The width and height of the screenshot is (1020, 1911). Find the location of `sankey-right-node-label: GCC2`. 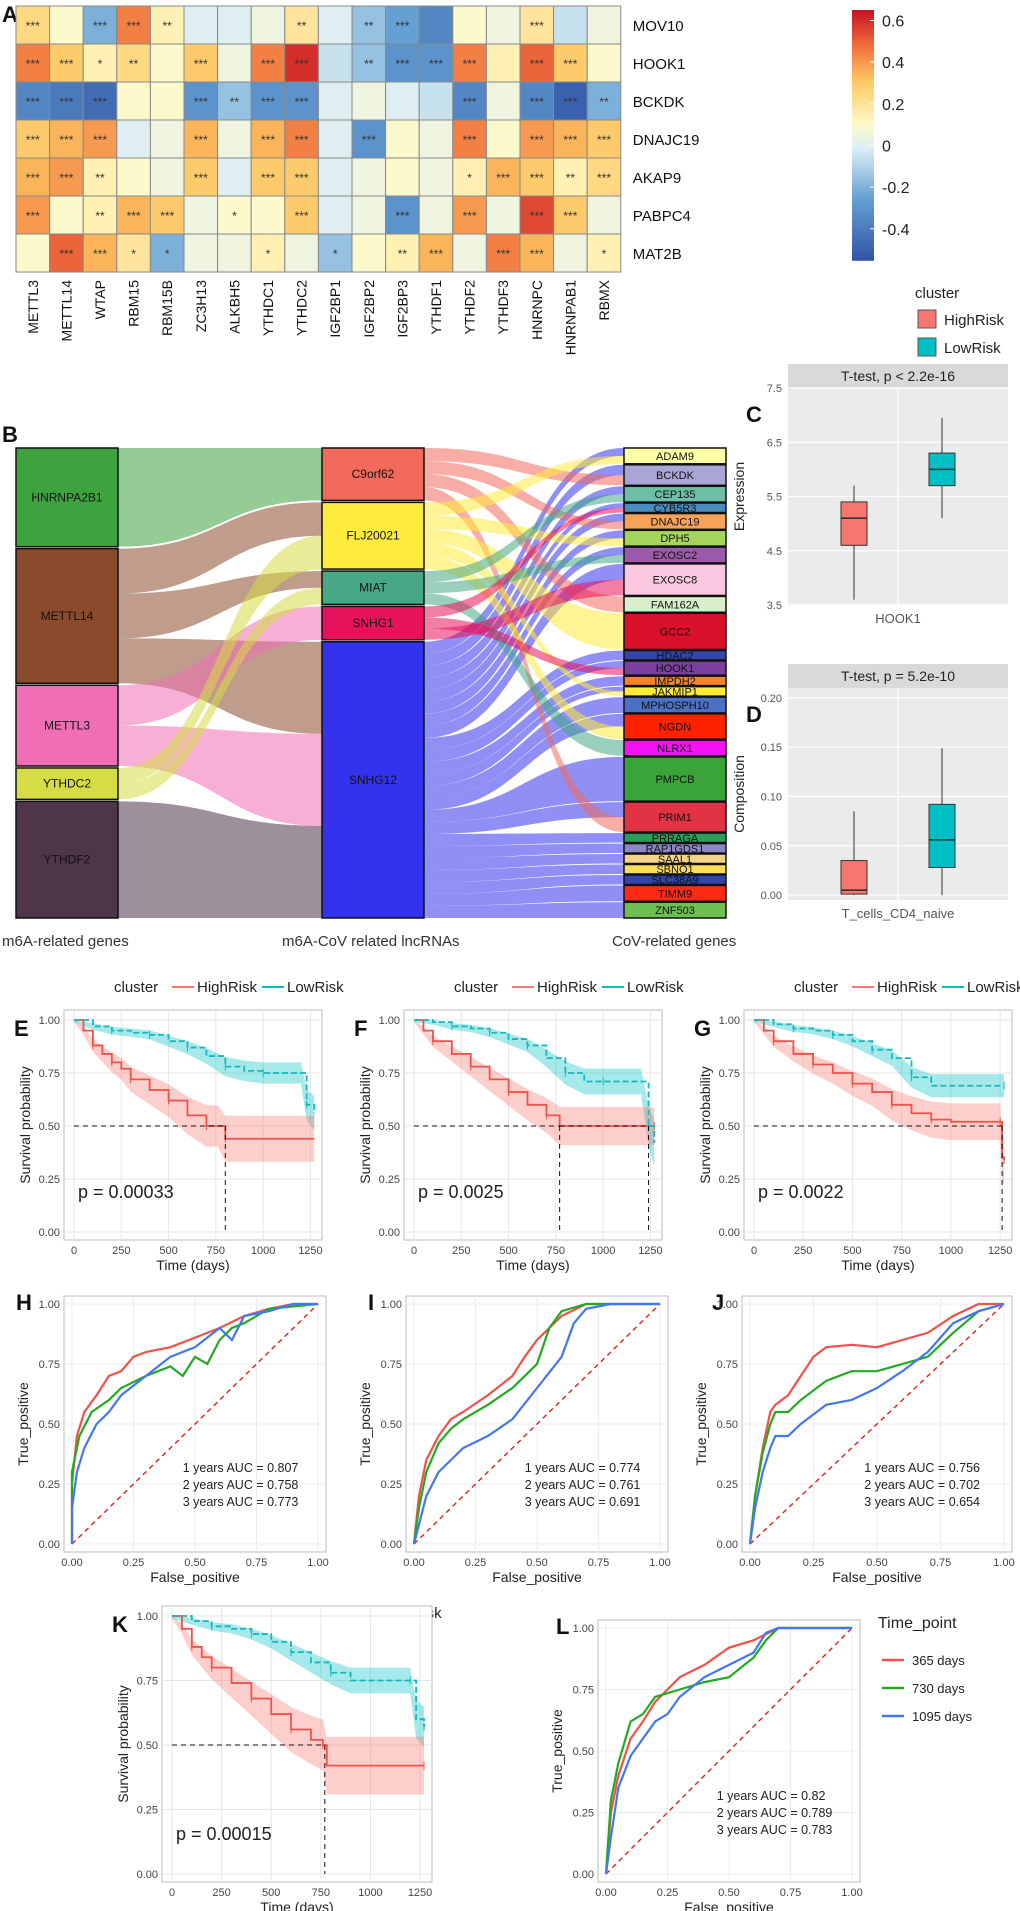

sankey-right-node-label: GCC2 is located at coordinates (675, 632).